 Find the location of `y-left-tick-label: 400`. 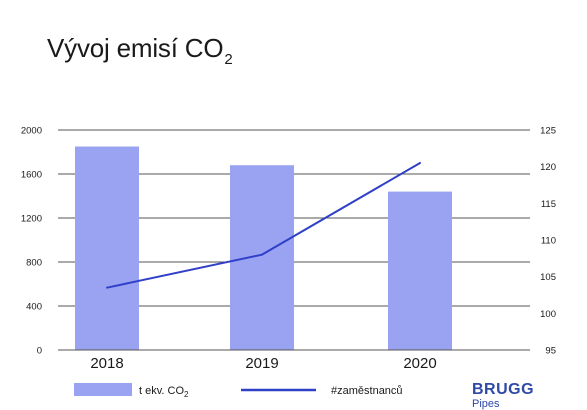

y-left-tick-label: 400 is located at coordinates (34, 307).